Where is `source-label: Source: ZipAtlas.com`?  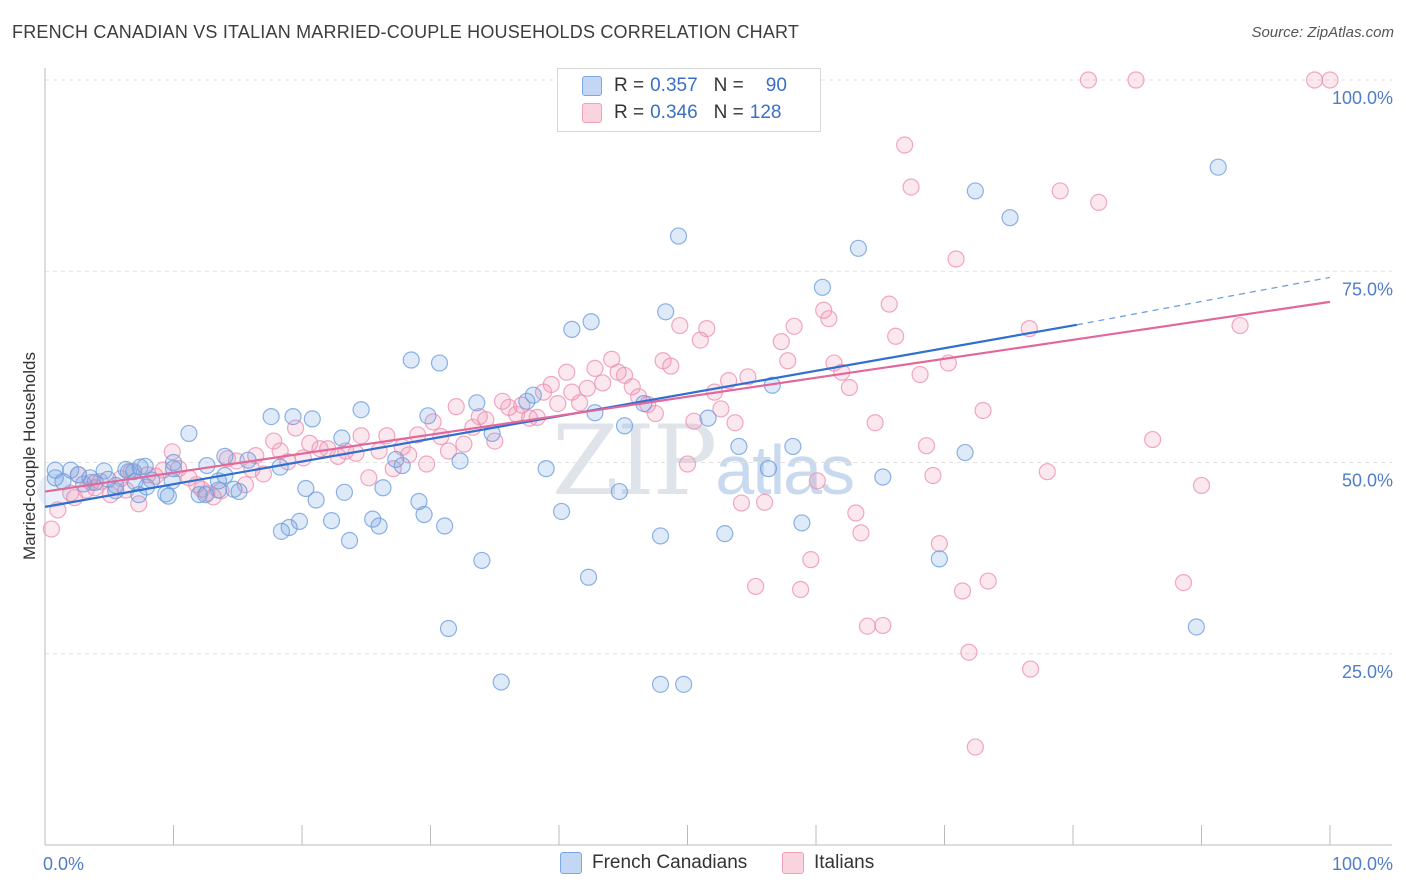 source-label: Source: ZipAtlas.com is located at coordinates (1322, 32).